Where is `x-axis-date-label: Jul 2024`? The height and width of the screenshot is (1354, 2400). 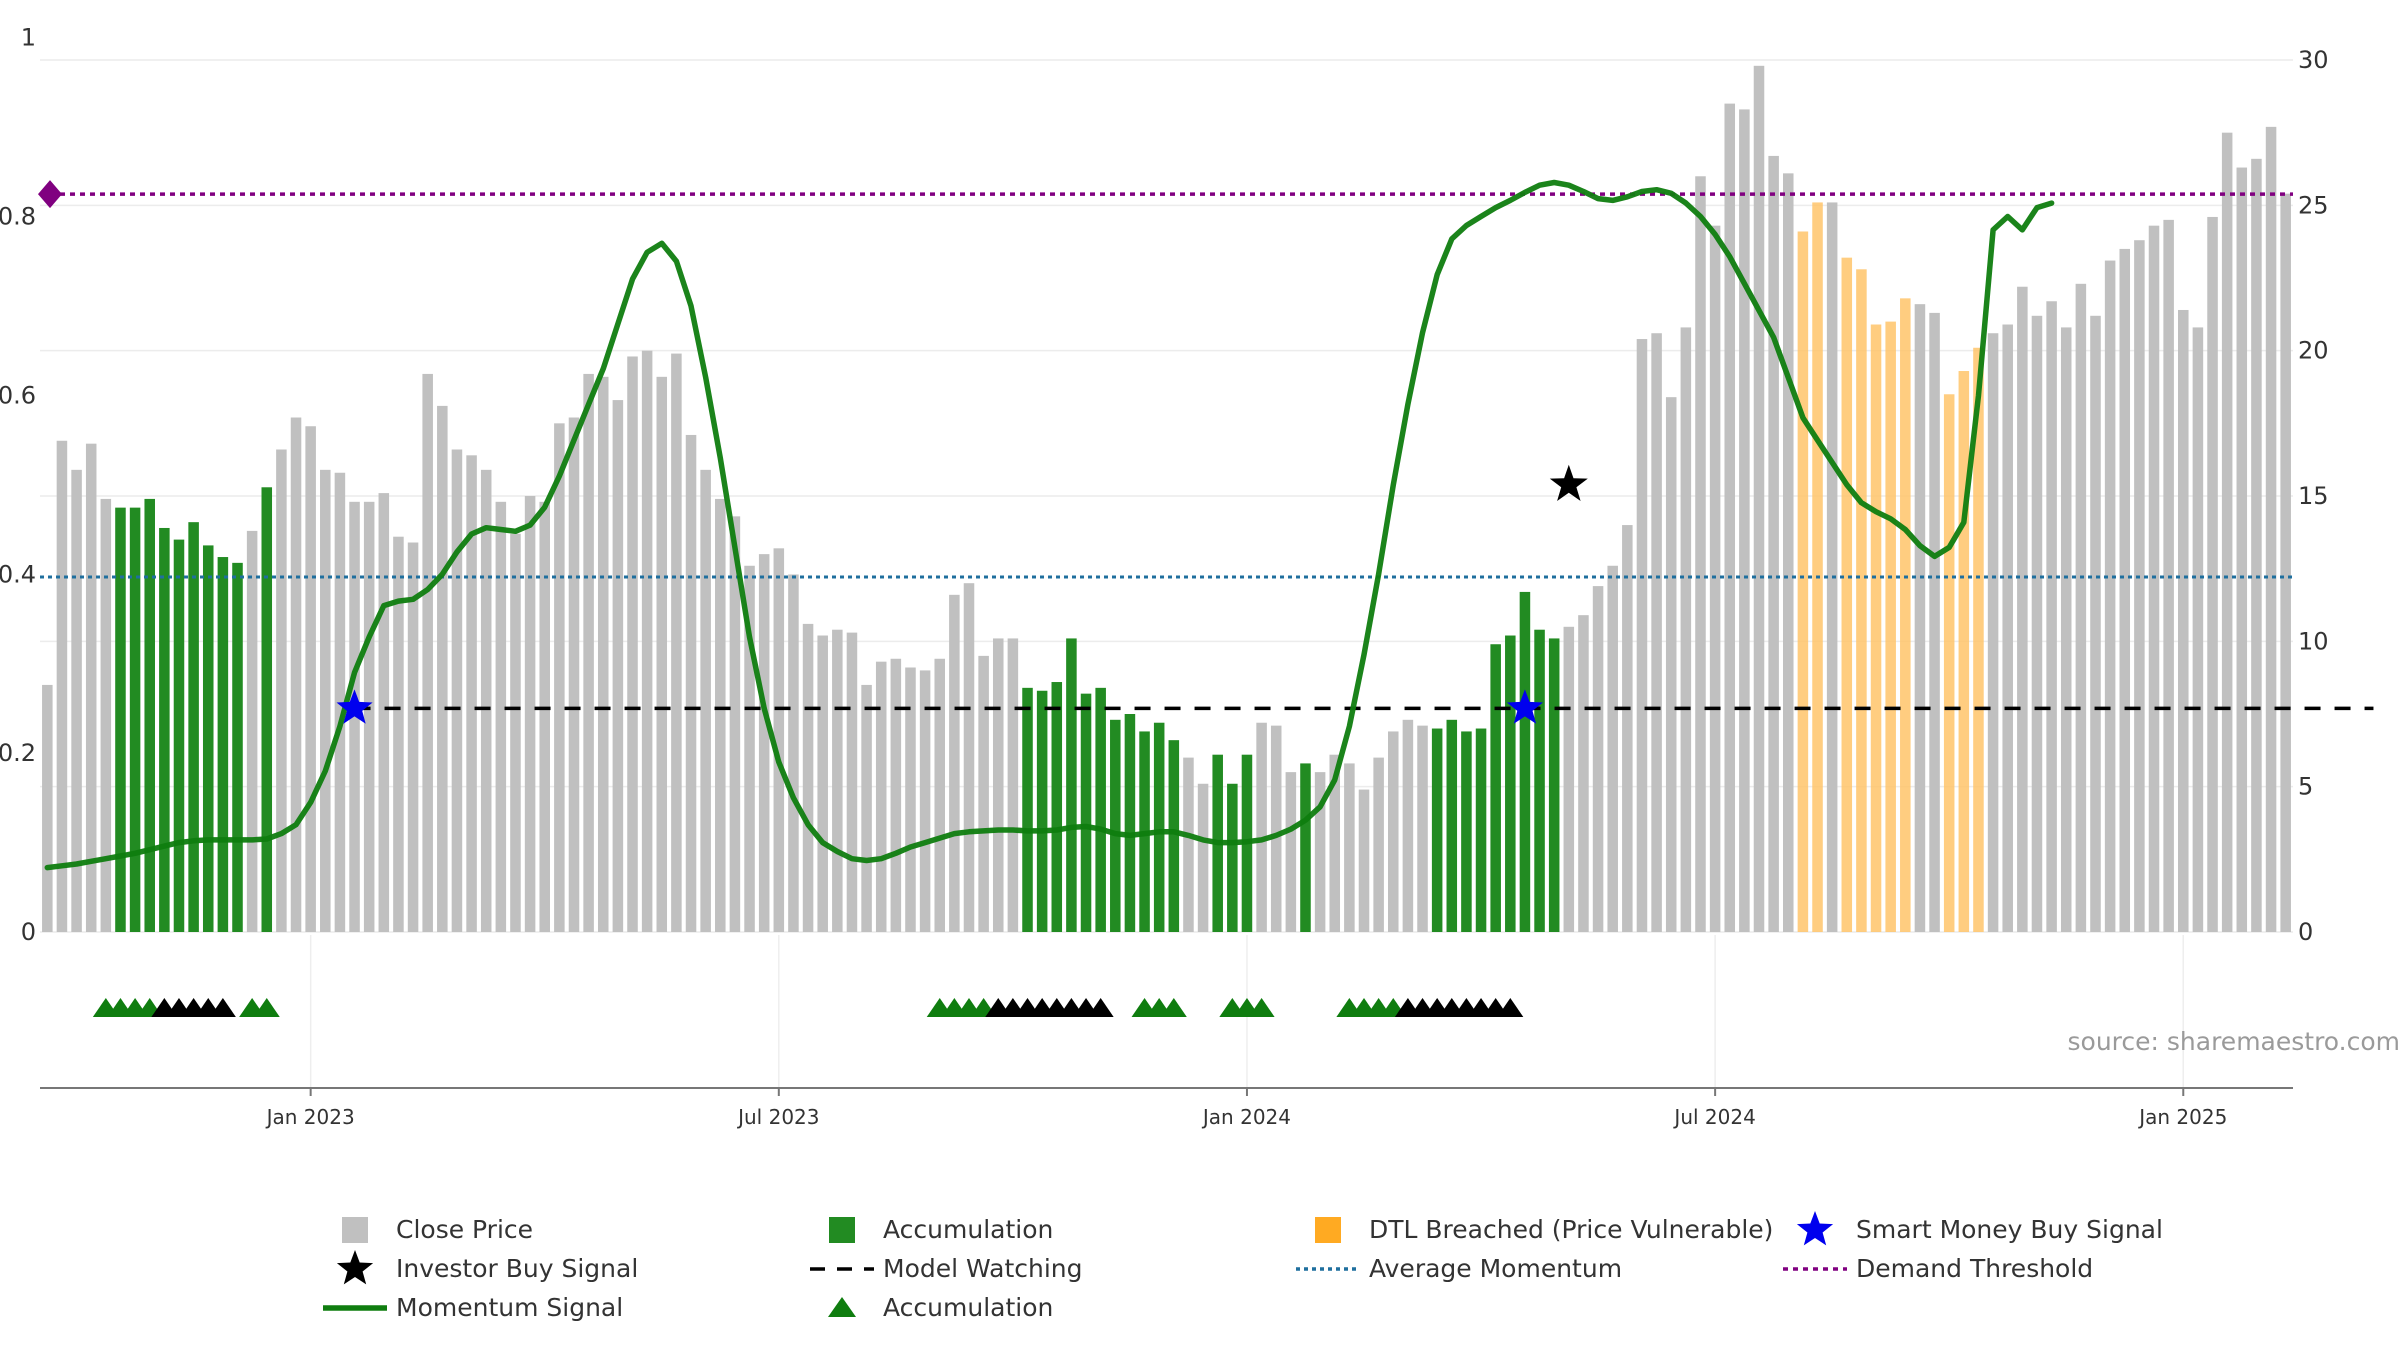
x-axis-date-label: Jul 2024 is located at coordinates (1713, 1117).